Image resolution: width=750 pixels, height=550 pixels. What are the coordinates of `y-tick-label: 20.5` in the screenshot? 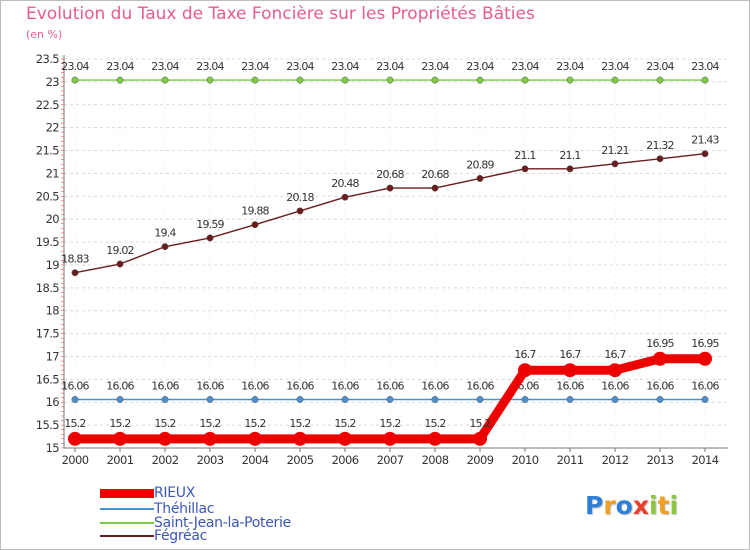 It's located at (47, 196).